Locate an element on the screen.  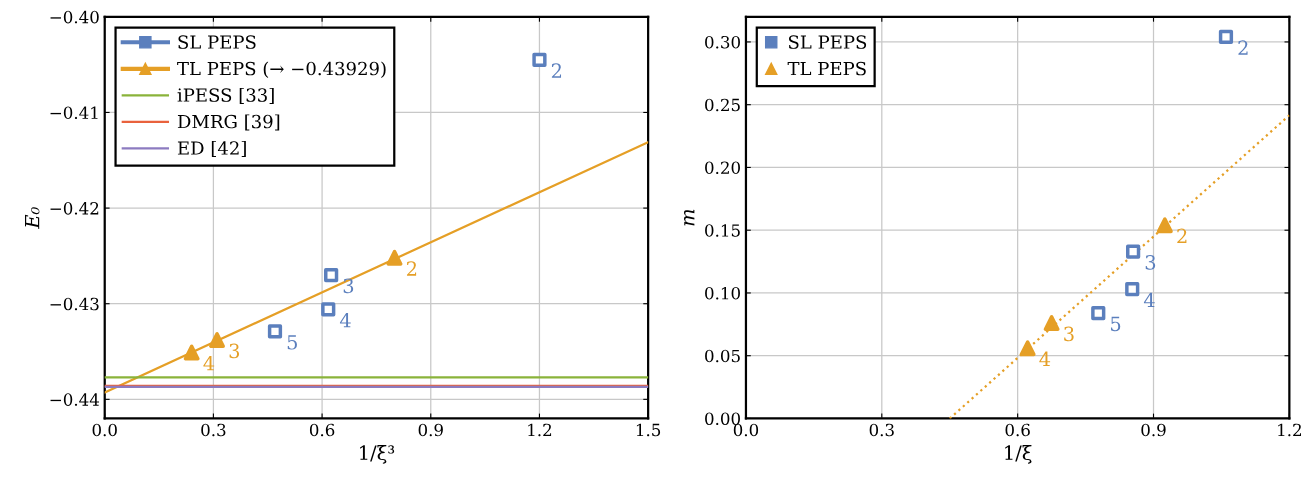
y-axis-title: E₀ is located at coordinates (32, 218).